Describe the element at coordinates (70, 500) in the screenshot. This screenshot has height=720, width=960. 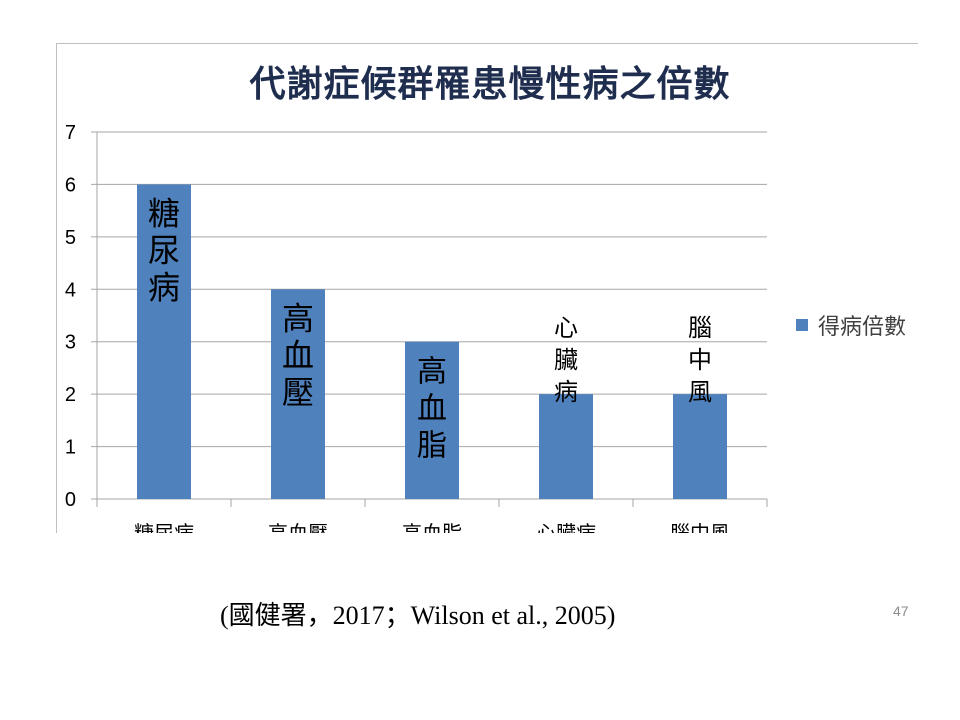
I see `y-tick-label: 0` at that location.